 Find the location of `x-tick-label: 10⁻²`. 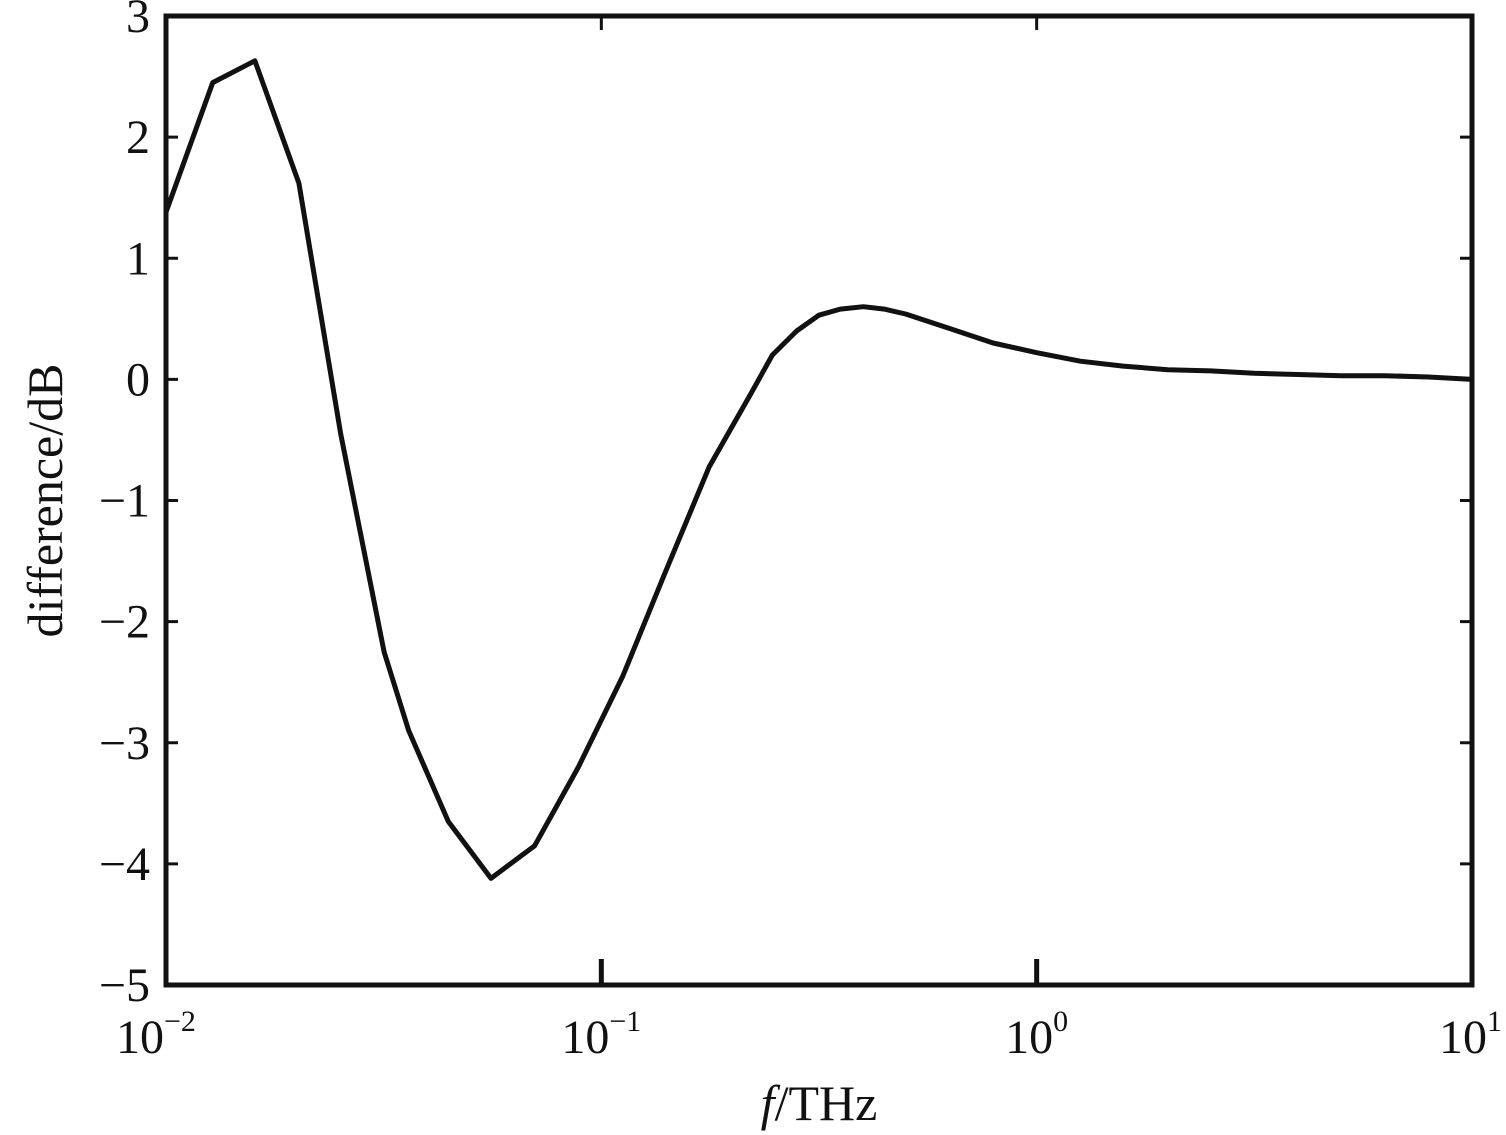

x-tick-label: 10⁻² is located at coordinates (156, 1034).